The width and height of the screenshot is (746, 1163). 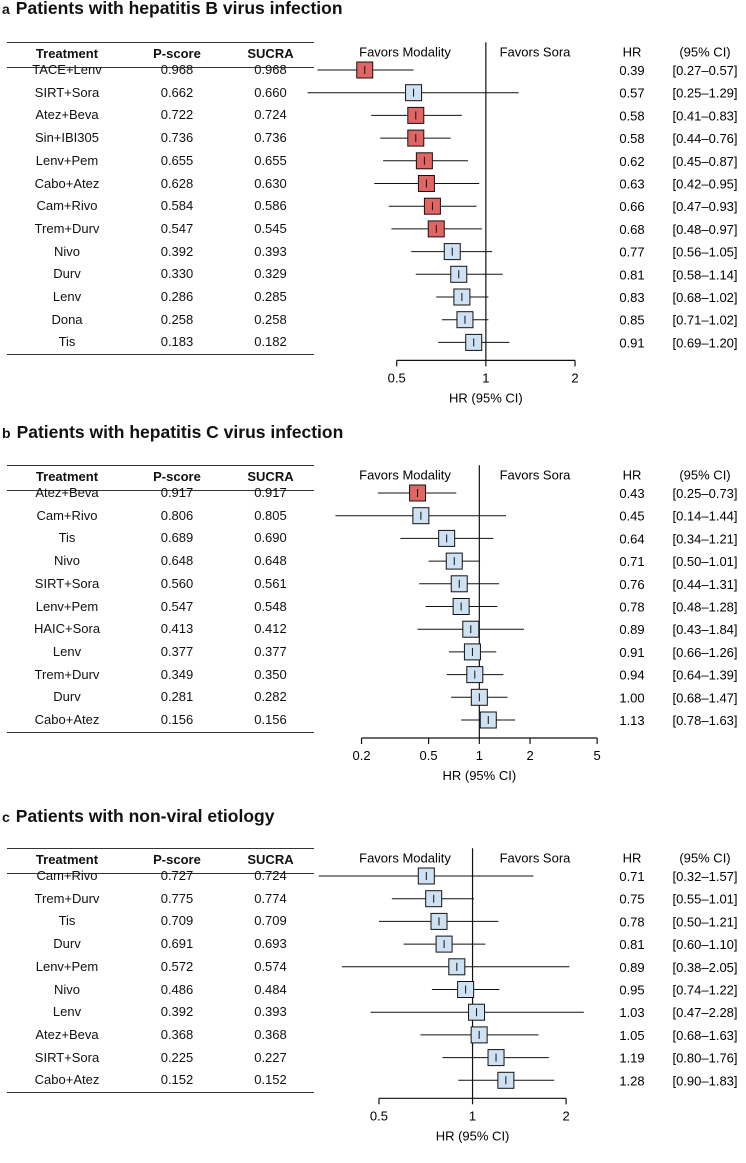 I want to click on forest-row: 1.28 [0.90–1.83], so click(x=598, y=1080).